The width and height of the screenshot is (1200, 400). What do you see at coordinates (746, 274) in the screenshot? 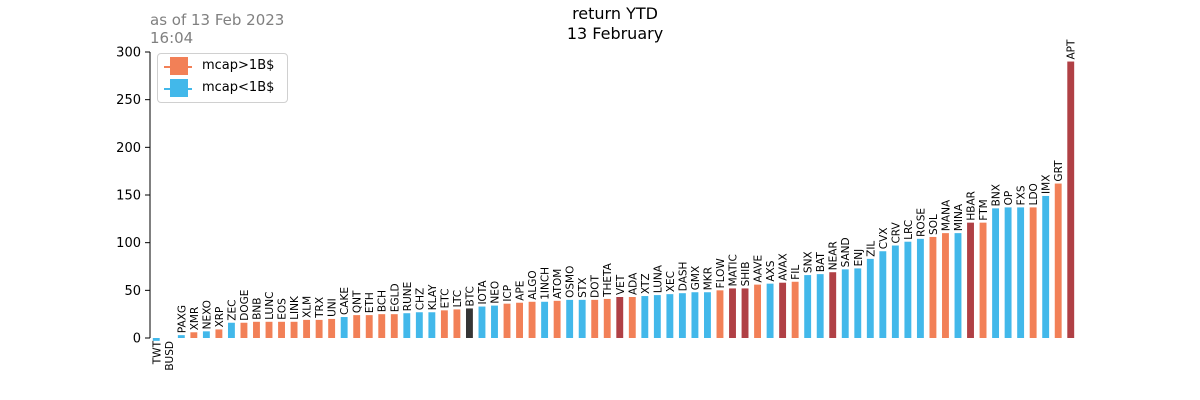
I see `bar-label: SHIB` at bounding box center [746, 274].